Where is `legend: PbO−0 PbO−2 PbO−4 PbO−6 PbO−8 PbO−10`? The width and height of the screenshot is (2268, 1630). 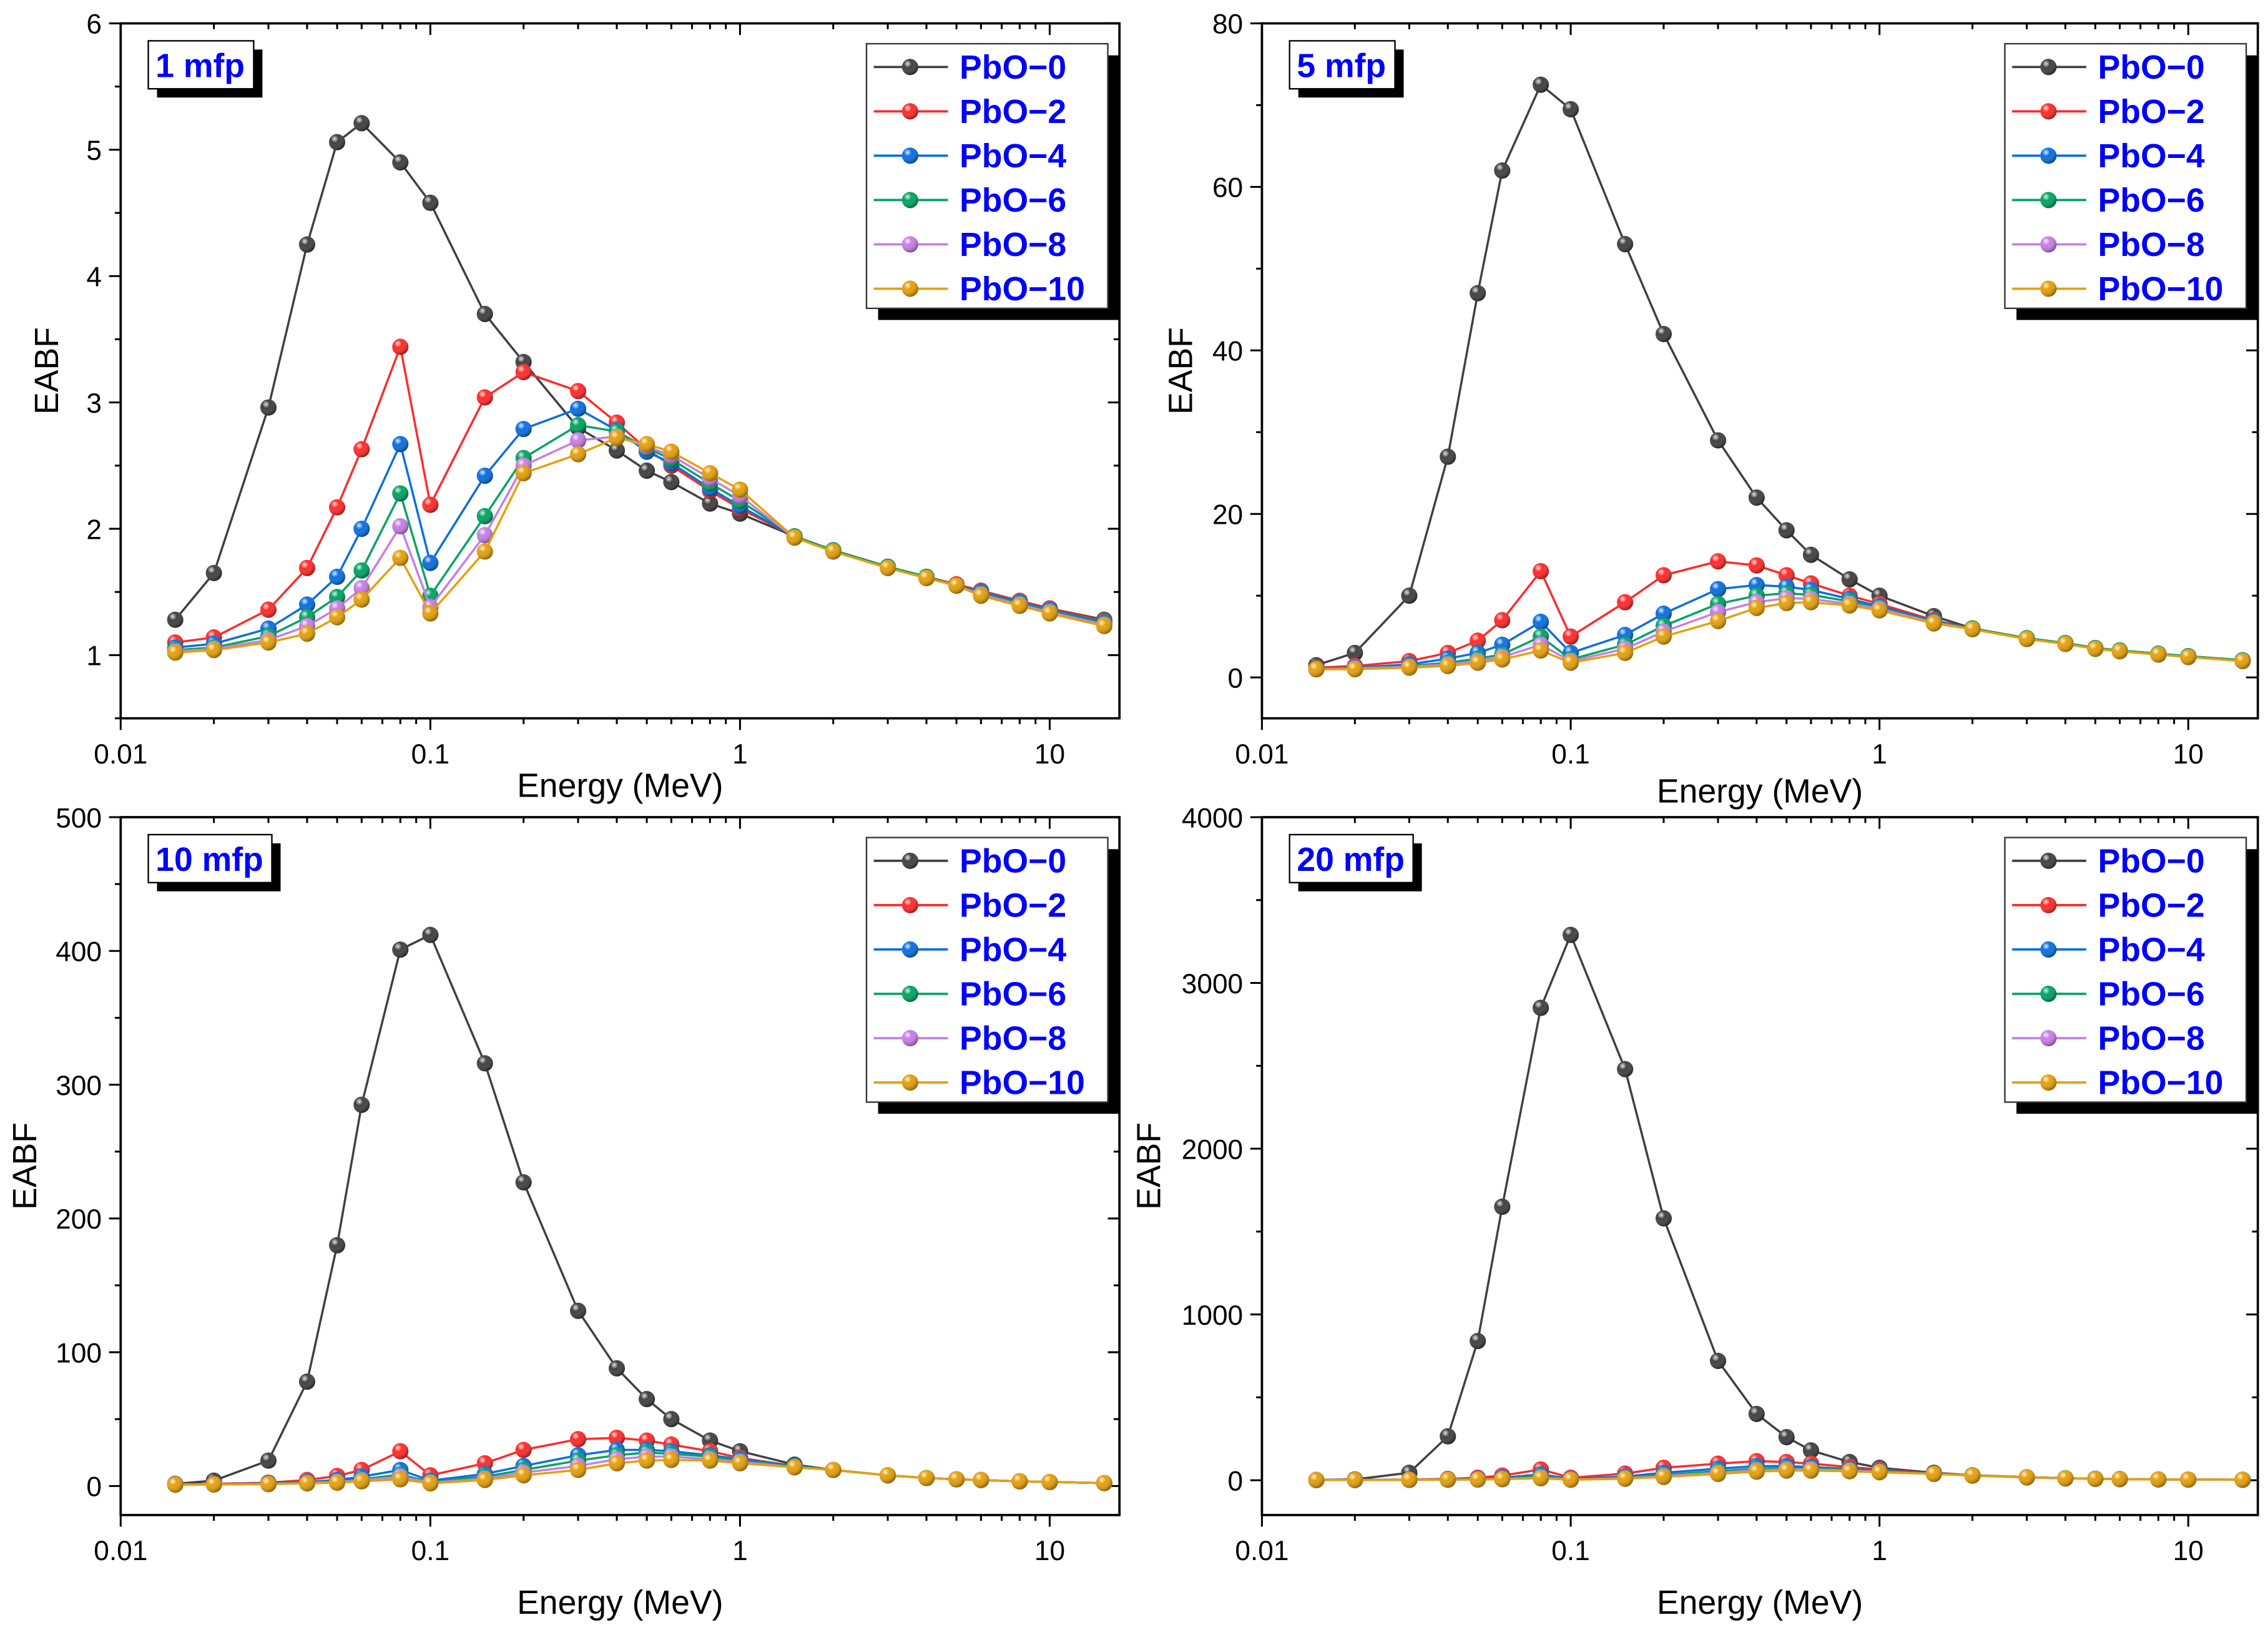
legend: PbO−0 PbO−2 PbO−4 PbO−6 PbO−8 PbO−10 is located at coordinates (993, 181).